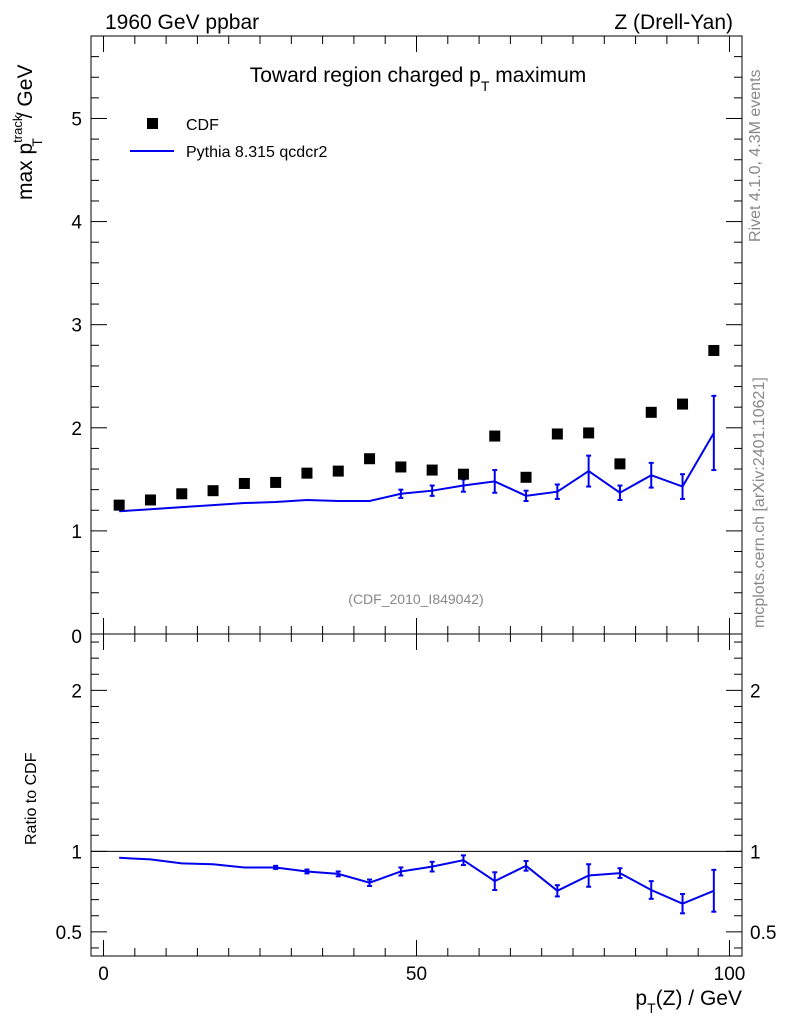 This screenshot has height=1024, width=786. Describe the element at coordinates (699, 998) in the screenshot. I see `x-axis-label-tail: (Z) / GeV` at that location.